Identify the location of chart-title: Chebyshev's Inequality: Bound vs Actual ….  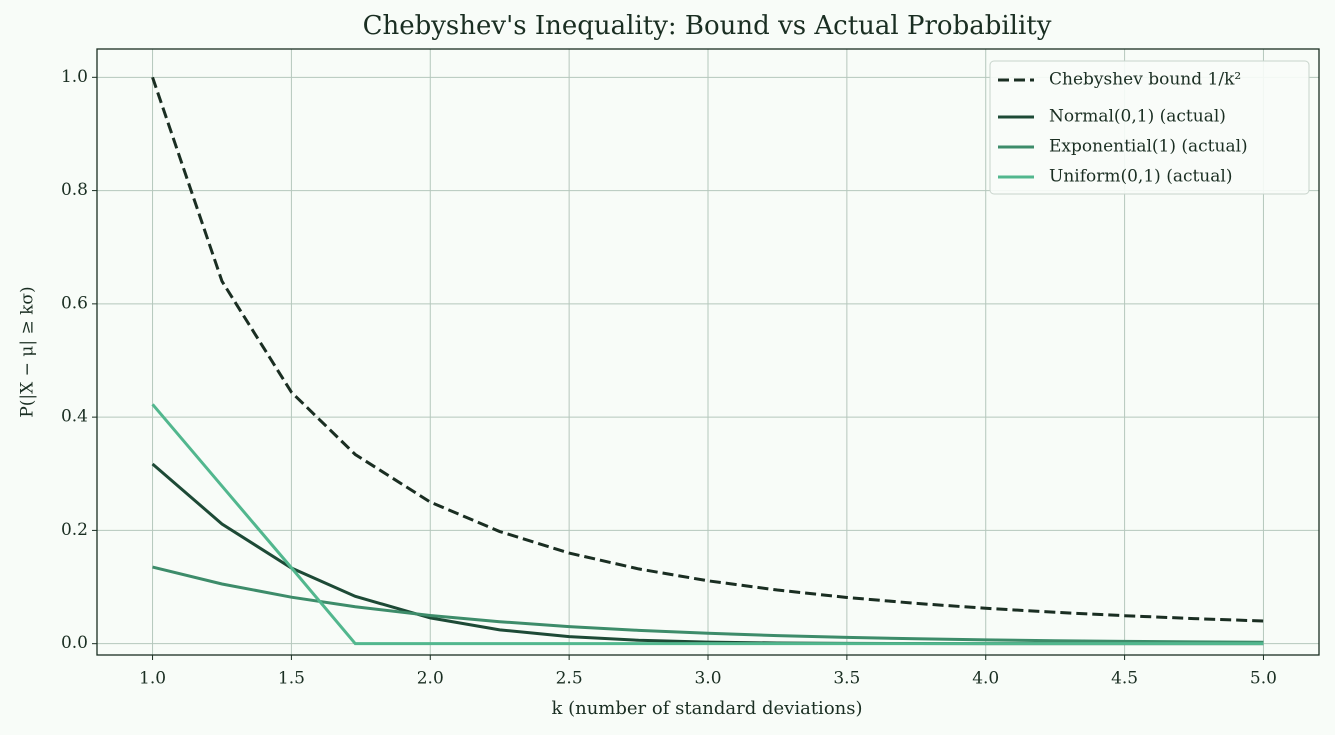
(707, 26).